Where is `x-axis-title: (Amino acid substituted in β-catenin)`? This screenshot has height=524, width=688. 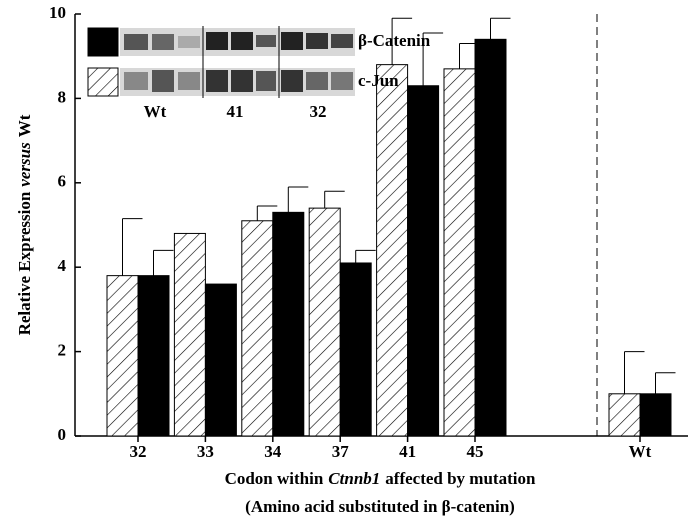
x-axis-title: (Amino acid substituted in β-catenin) is located at coordinates (380, 506).